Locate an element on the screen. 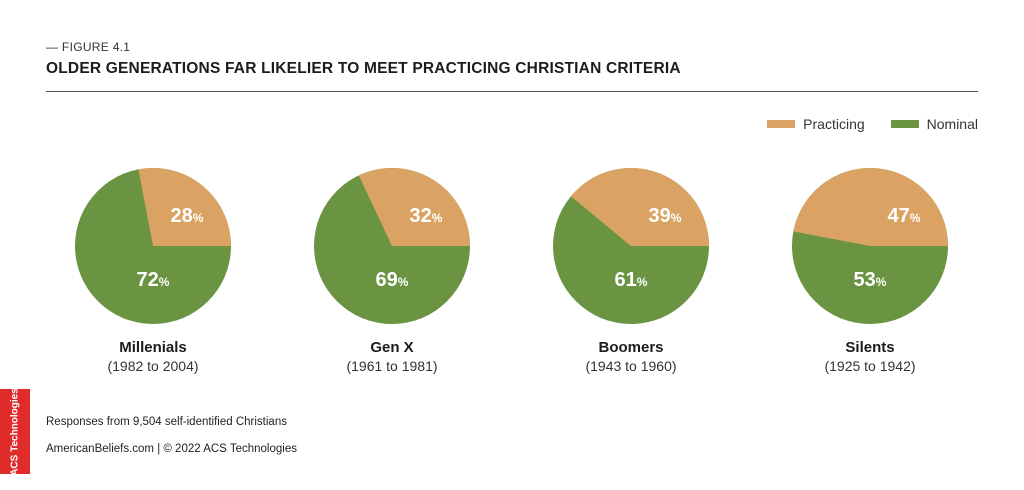 This screenshot has width=1024, height=490. pie-slice-practicing-boomers is located at coordinates (639, 207).